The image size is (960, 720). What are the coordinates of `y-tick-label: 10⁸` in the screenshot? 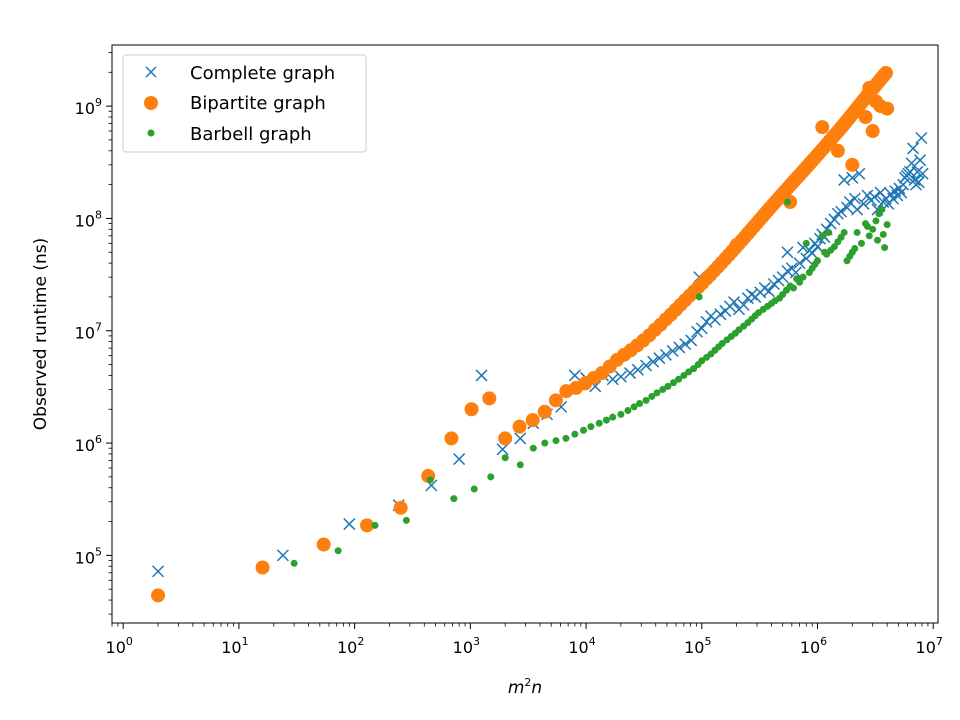 It's located at (88, 219).